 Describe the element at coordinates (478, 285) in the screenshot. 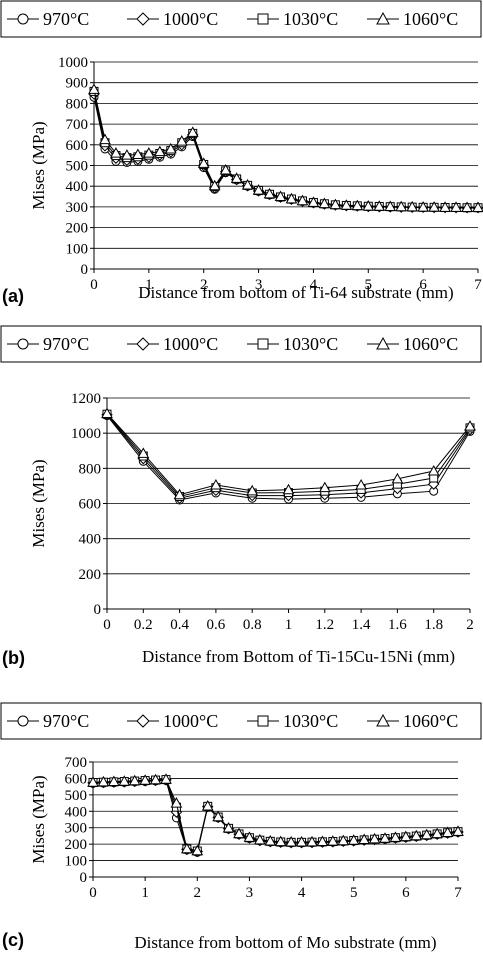

I see `x-tick-label: 7` at that location.